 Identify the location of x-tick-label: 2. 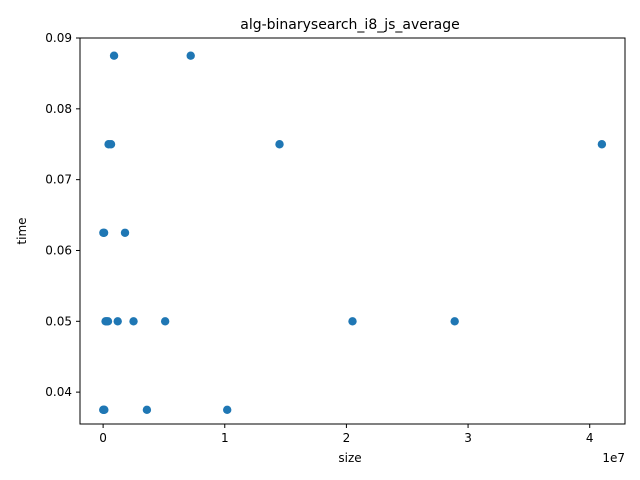
(347, 438).